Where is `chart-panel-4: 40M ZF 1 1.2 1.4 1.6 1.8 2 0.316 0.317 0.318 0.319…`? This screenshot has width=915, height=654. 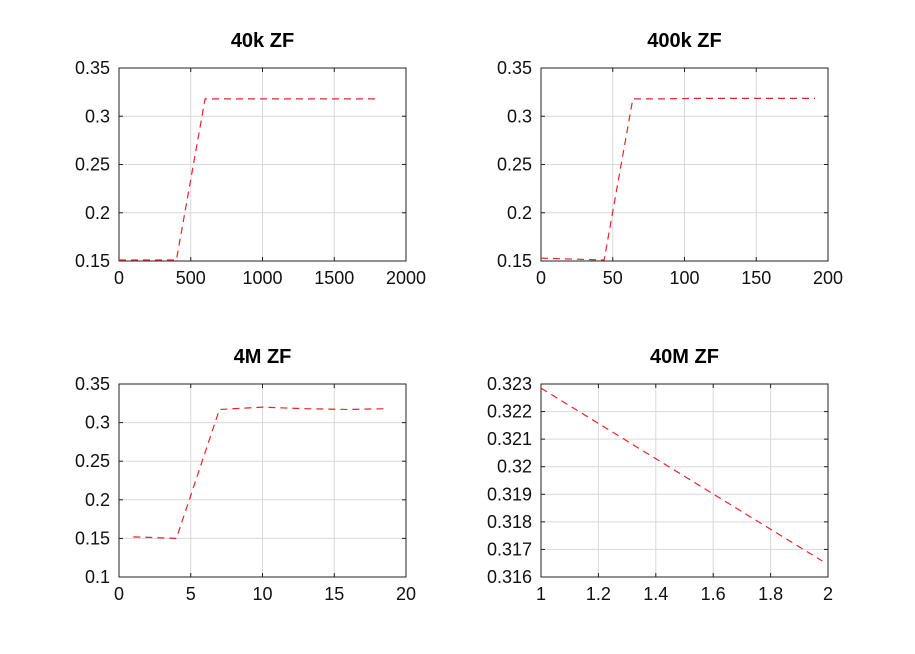 chart-panel-4: 40M ZF 1 1.2 1.4 1.6 1.8 2 0.316 0.317 0.318 0.319… is located at coordinates (660, 475).